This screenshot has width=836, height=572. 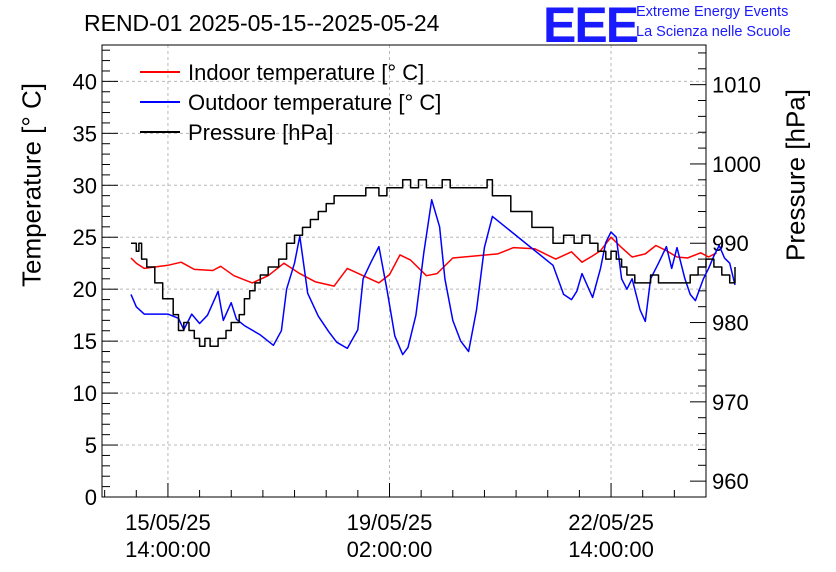 I want to click on y-tick-label: 20, so click(x=85, y=289).